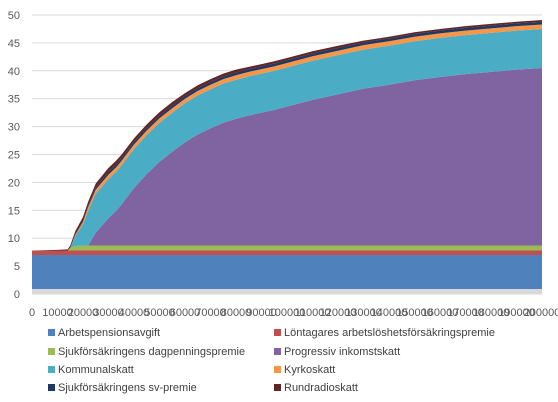 Image resolution: width=558 pixels, height=402 pixels. I want to click on legend-label: Sjukförsäkringens sv-premie, so click(127, 388).